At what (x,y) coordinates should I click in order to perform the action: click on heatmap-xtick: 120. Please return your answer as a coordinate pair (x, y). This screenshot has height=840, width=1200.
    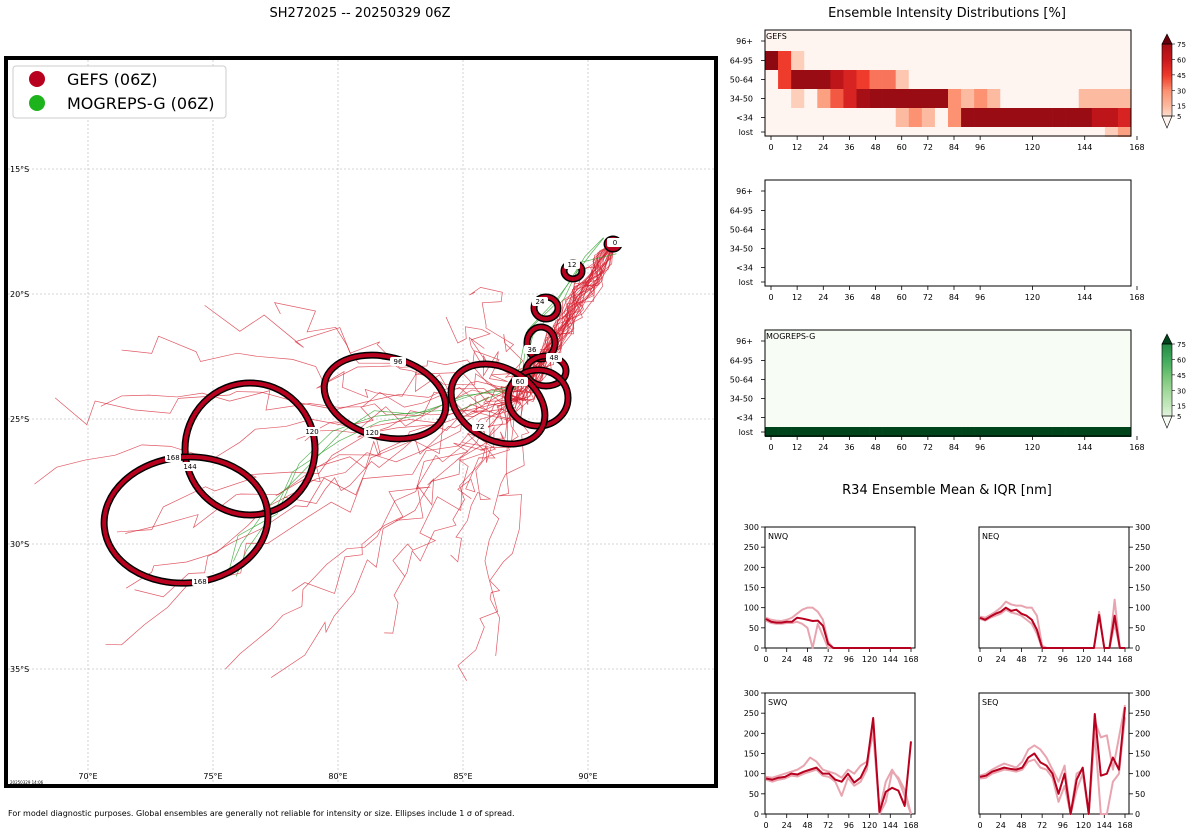
    Looking at the image, I should click on (1032, 447).